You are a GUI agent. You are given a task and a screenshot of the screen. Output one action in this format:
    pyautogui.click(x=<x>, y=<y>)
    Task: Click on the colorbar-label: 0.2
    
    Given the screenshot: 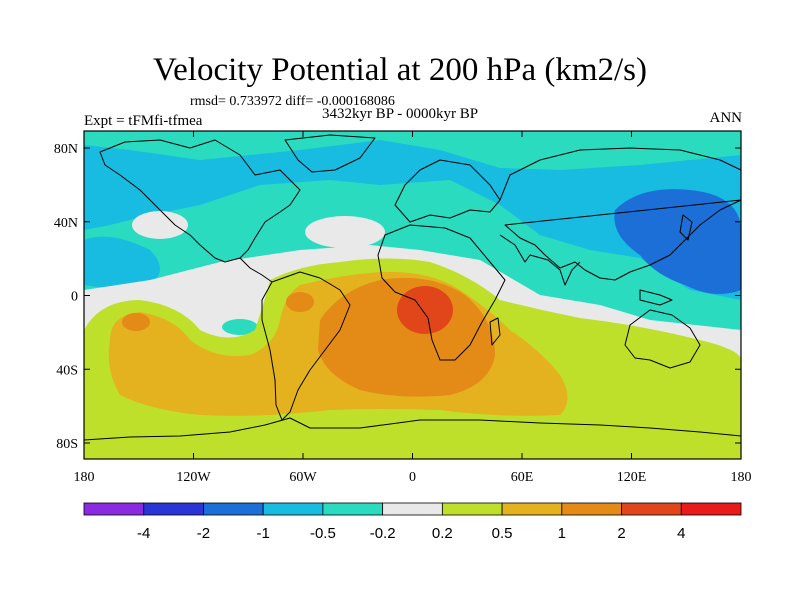 What is the action you would take?
    pyautogui.click(x=442, y=533)
    